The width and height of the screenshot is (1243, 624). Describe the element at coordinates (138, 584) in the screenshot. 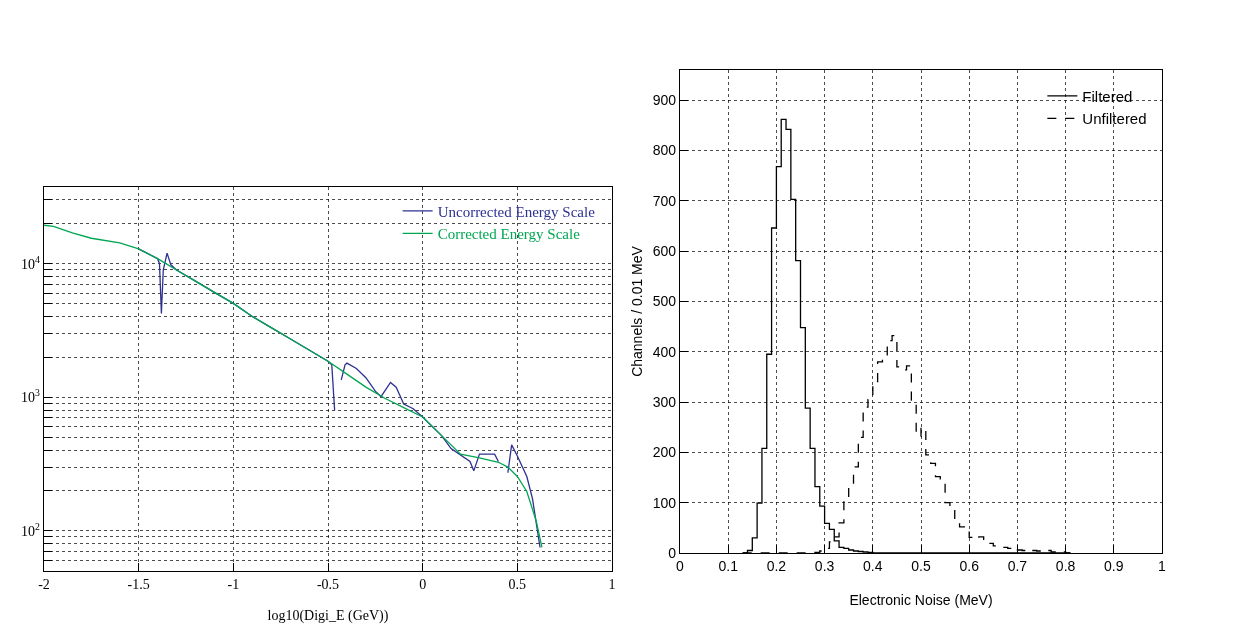

I see `x-tick-label: -1.5` at that location.